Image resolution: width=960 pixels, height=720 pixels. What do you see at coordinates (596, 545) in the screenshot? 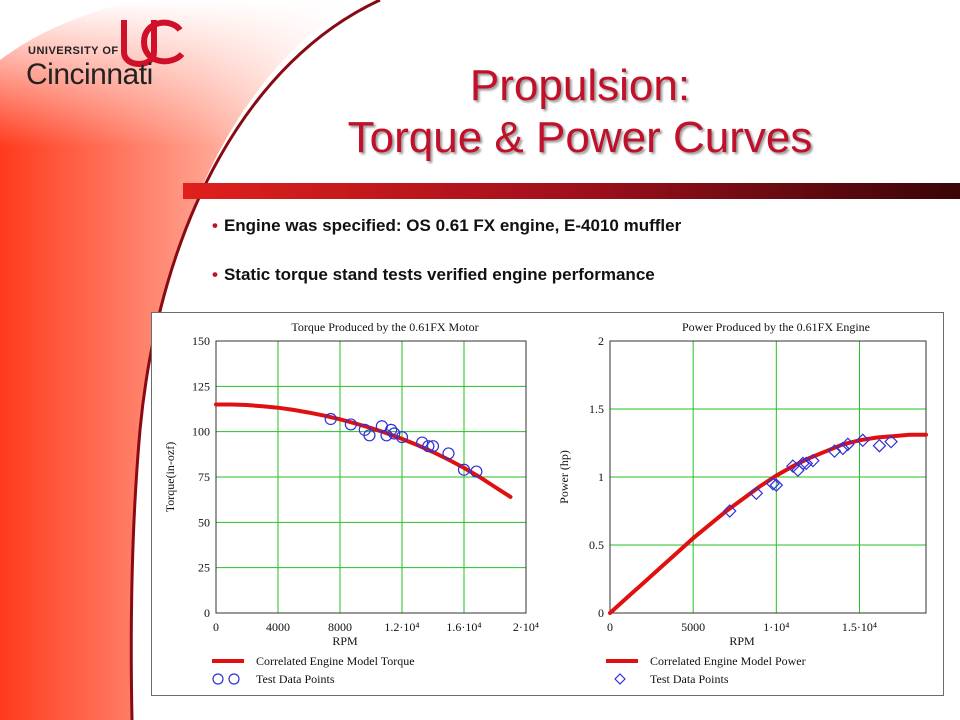
I see `y-tick-label: 0.5` at bounding box center [596, 545].